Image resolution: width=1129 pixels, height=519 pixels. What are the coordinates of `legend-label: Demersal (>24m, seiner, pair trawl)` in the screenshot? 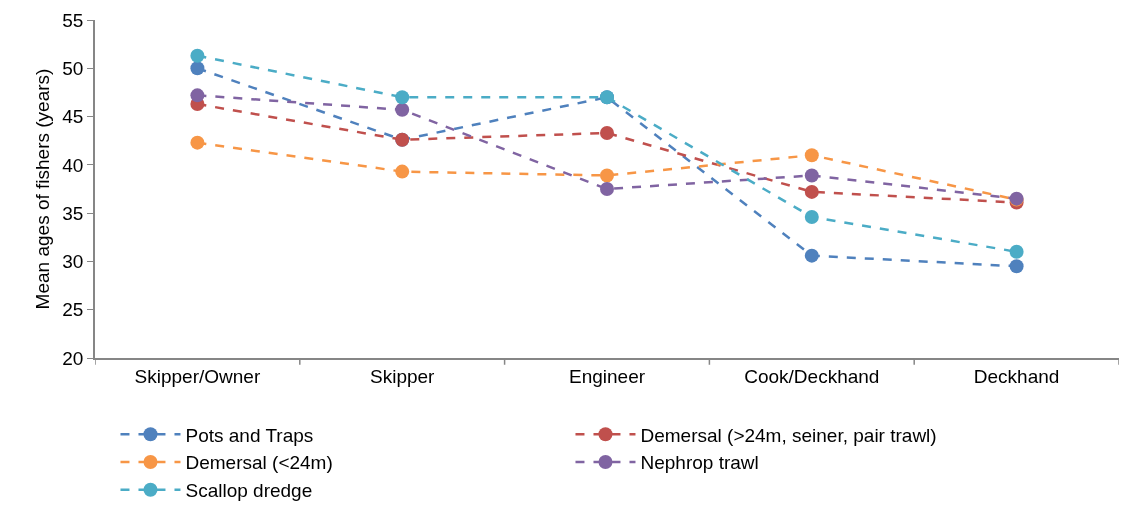 It's located at (788, 435).